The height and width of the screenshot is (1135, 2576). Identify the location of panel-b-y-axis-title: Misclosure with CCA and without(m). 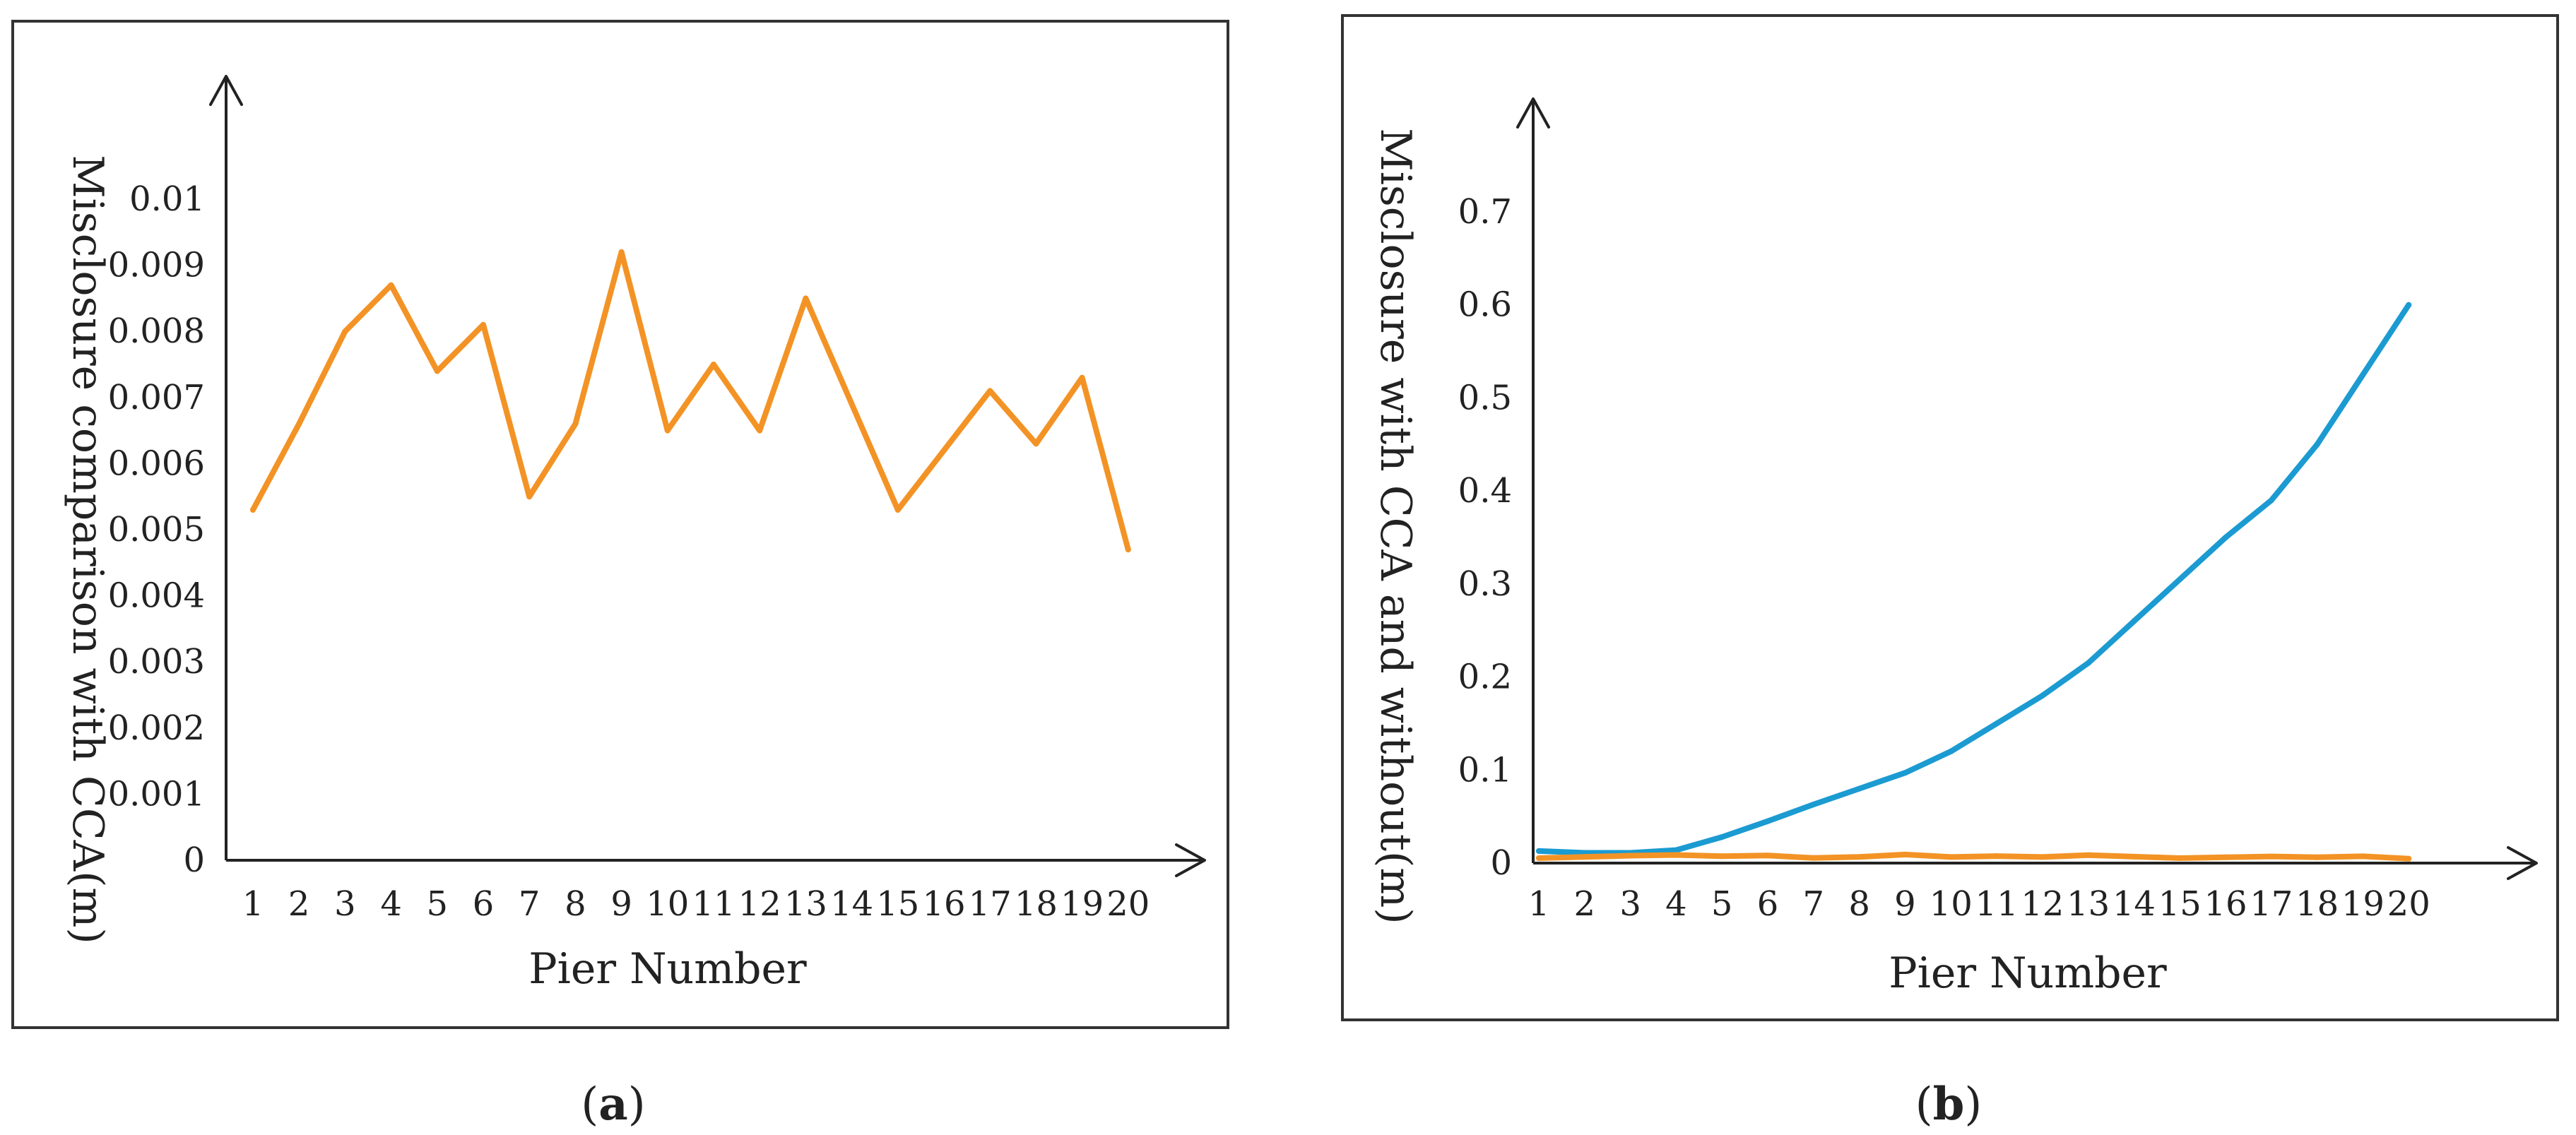
(1395, 526).